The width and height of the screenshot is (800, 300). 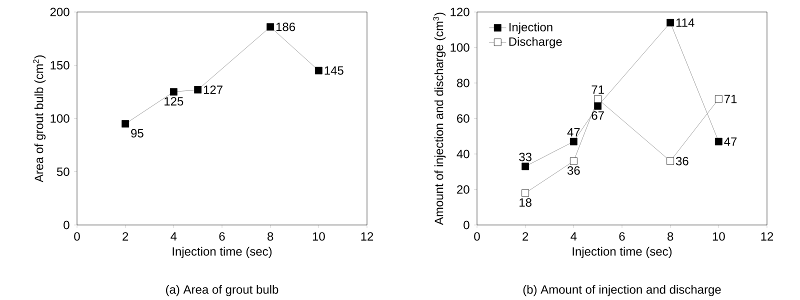 What do you see at coordinates (286, 27) in the screenshot?
I see `data-label: 186` at bounding box center [286, 27].